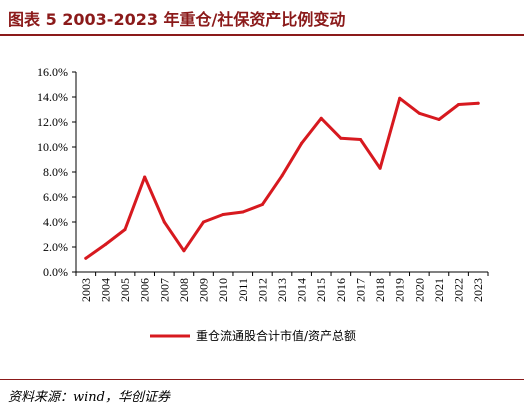 The height and width of the screenshot is (413, 524). Describe the element at coordinates (400, 290) in the screenshot. I see `x-tick-label: 2019` at that location.